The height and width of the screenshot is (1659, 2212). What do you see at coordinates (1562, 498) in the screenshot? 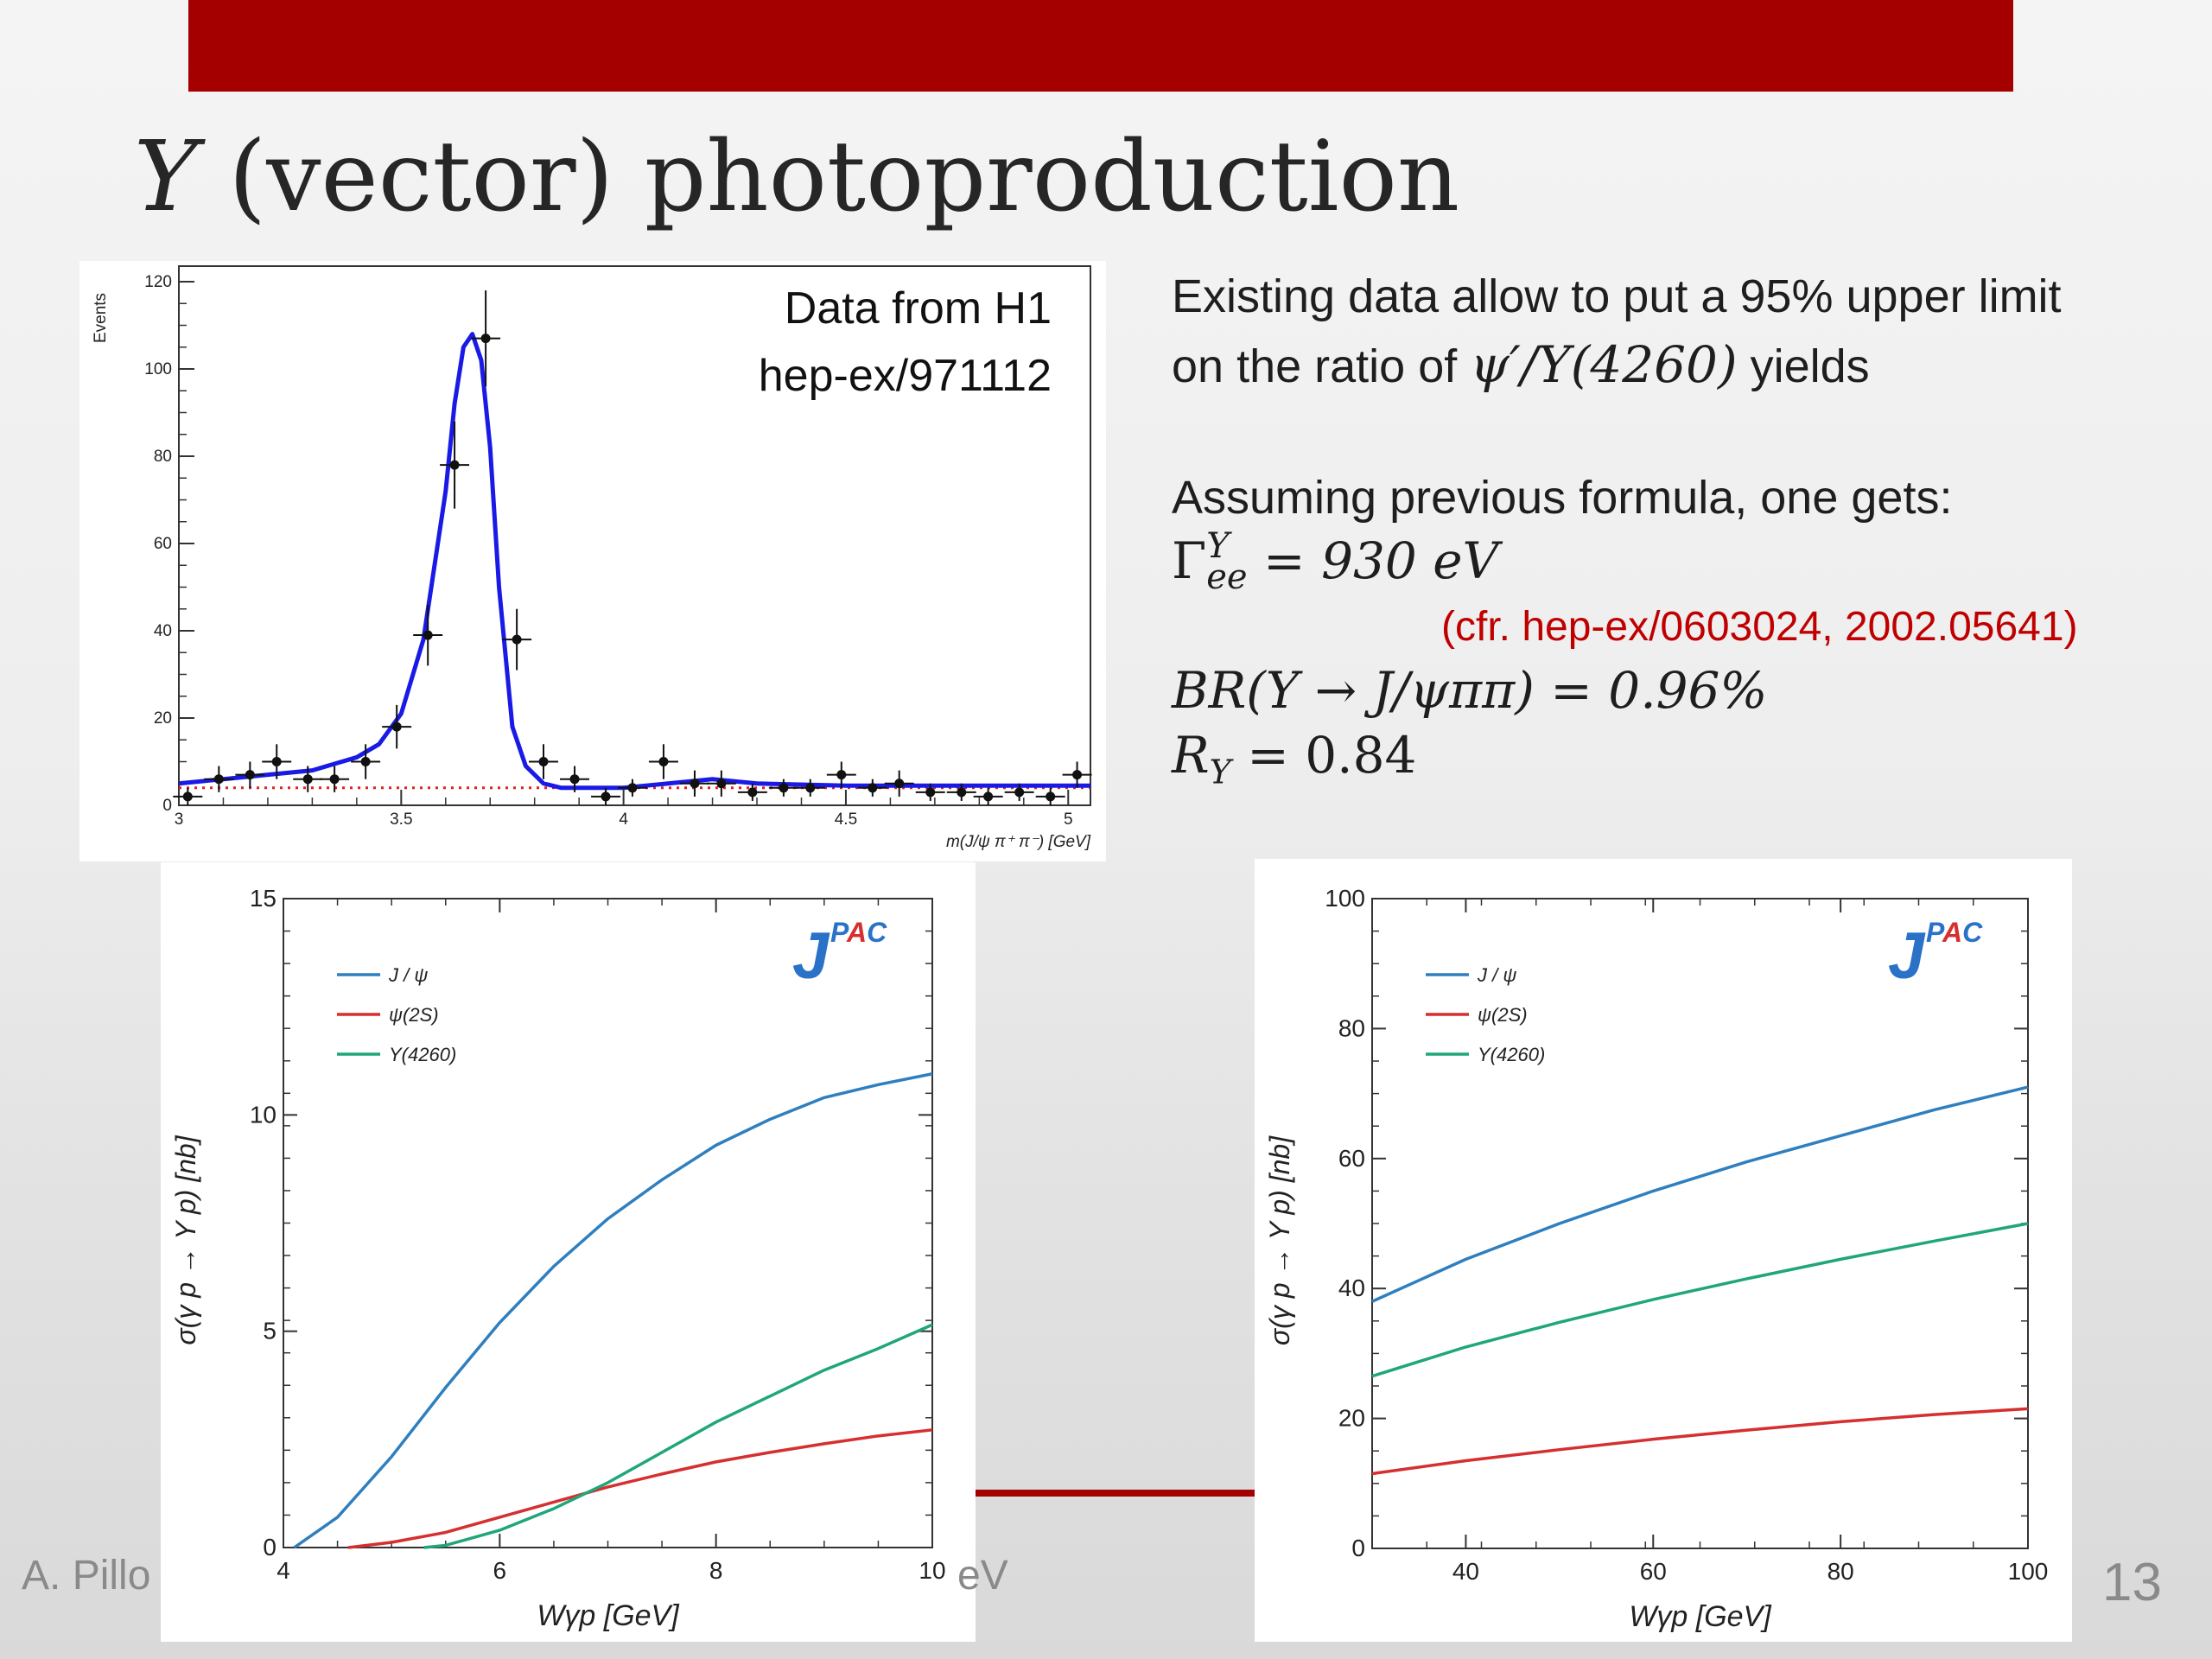
I see `text-line-3: Assuming previous formula, one gets:` at bounding box center [1562, 498].